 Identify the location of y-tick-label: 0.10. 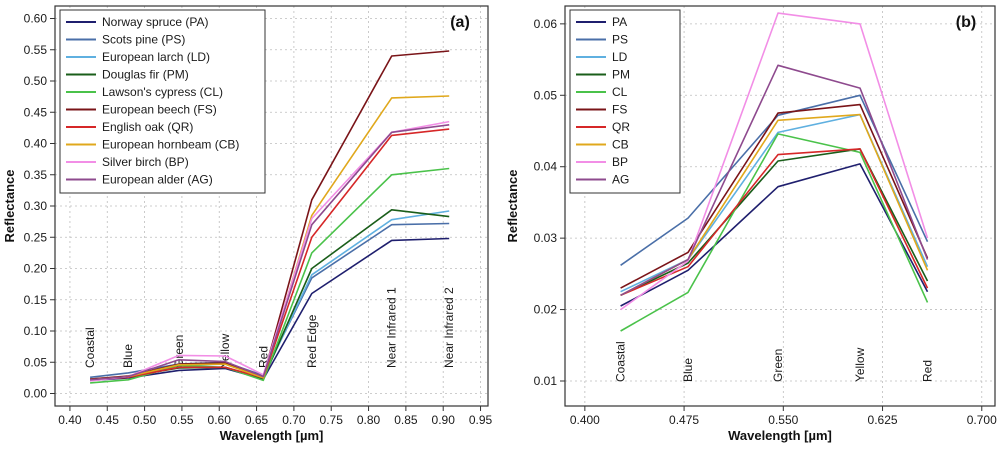
(36, 331).